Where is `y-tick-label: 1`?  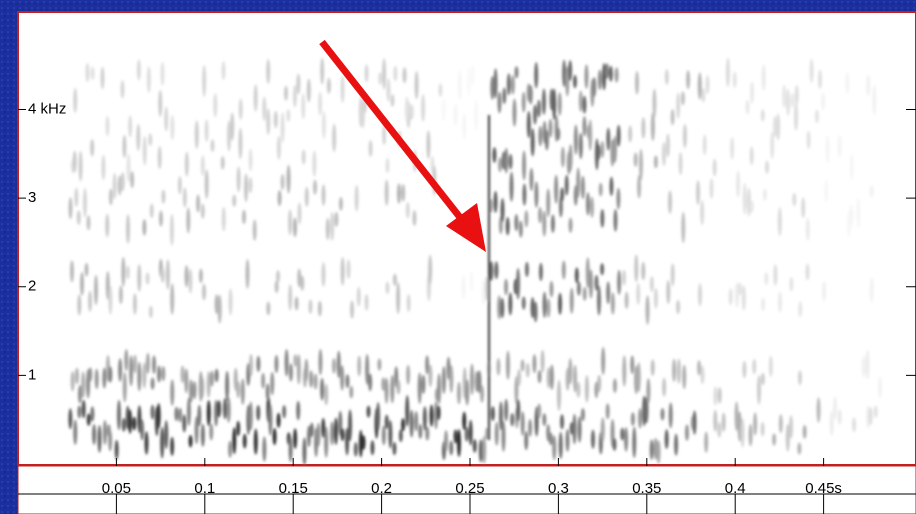 y-tick-label: 1 is located at coordinates (32, 374).